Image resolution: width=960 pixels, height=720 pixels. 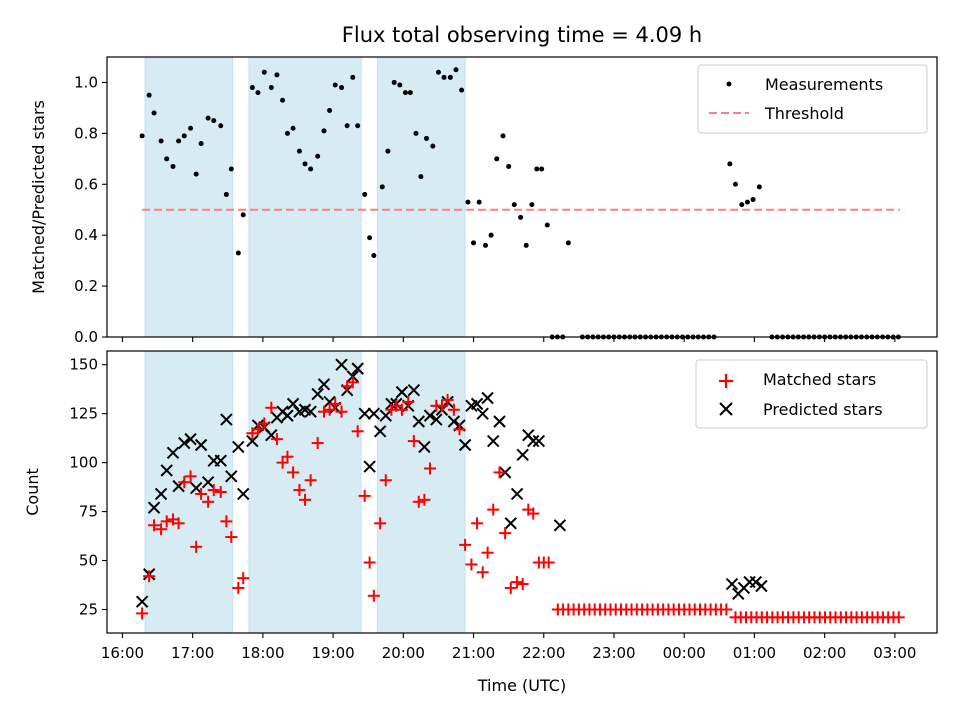 What do you see at coordinates (86, 184) in the screenshot?
I see `y-tick-label: 0.6` at bounding box center [86, 184].